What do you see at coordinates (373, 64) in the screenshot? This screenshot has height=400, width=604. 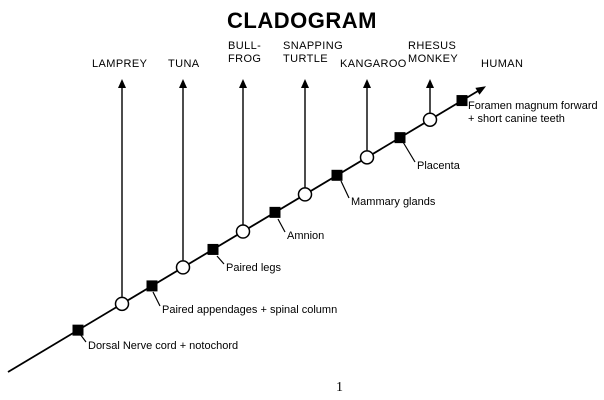 I see `taxon-label-kangaroo: KANGAROO` at bounding box center [373, 64].